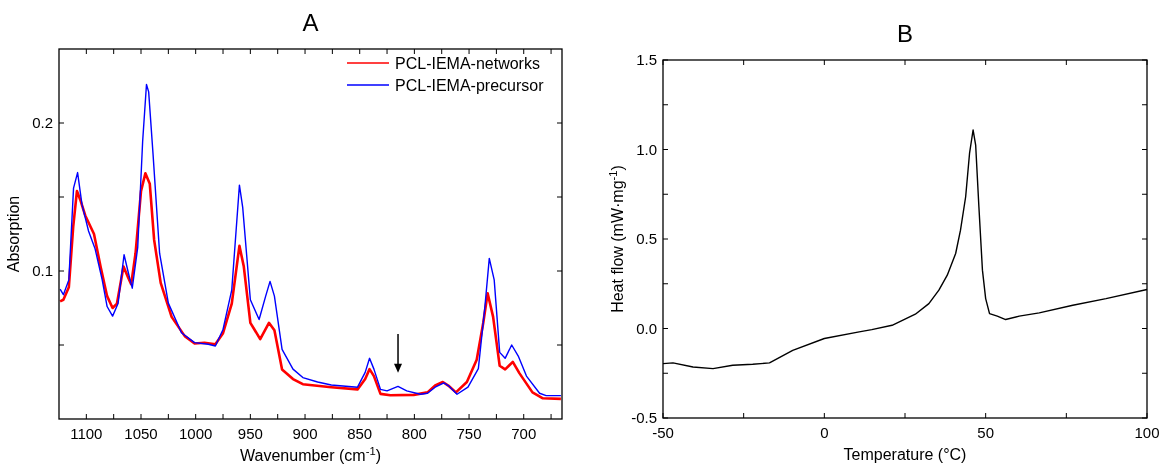 The width and height of the screenshot is (1163, 466). I want to click on chart-title: A, so click(310, 22).